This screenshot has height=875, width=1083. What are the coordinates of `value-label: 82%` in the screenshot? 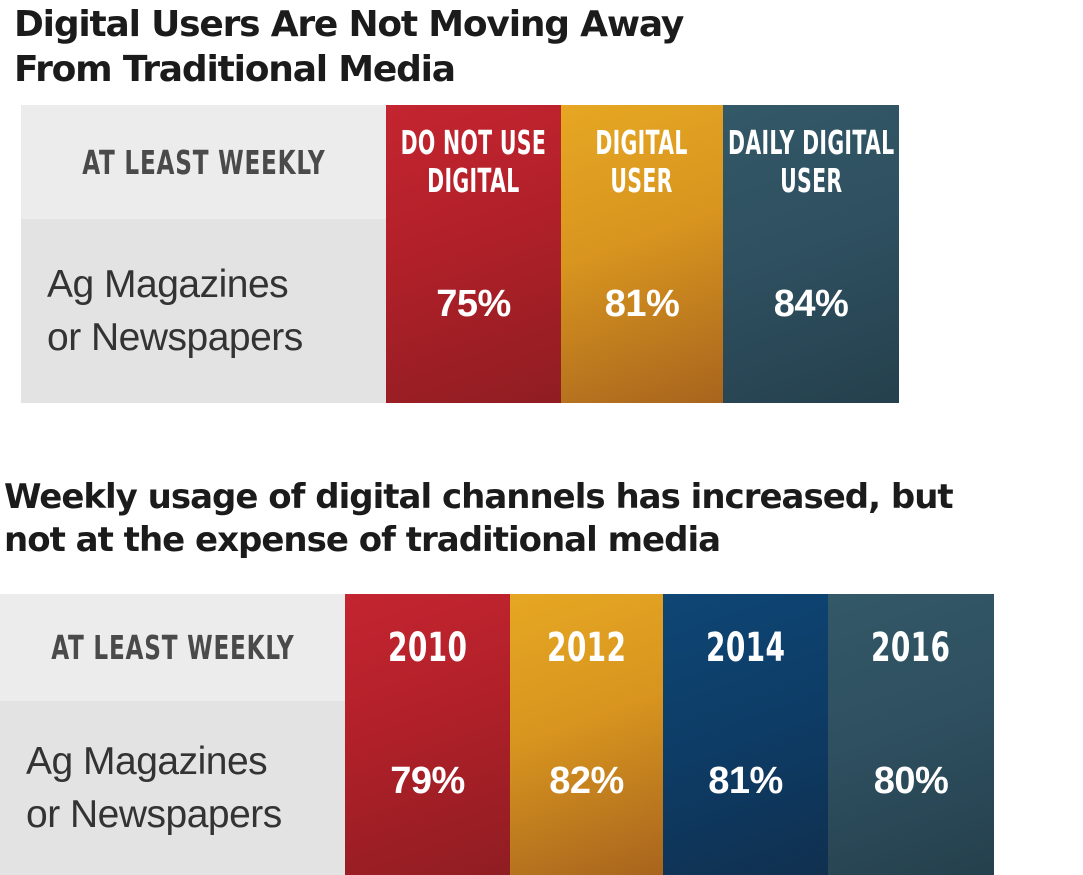 It's located at (586, 781).